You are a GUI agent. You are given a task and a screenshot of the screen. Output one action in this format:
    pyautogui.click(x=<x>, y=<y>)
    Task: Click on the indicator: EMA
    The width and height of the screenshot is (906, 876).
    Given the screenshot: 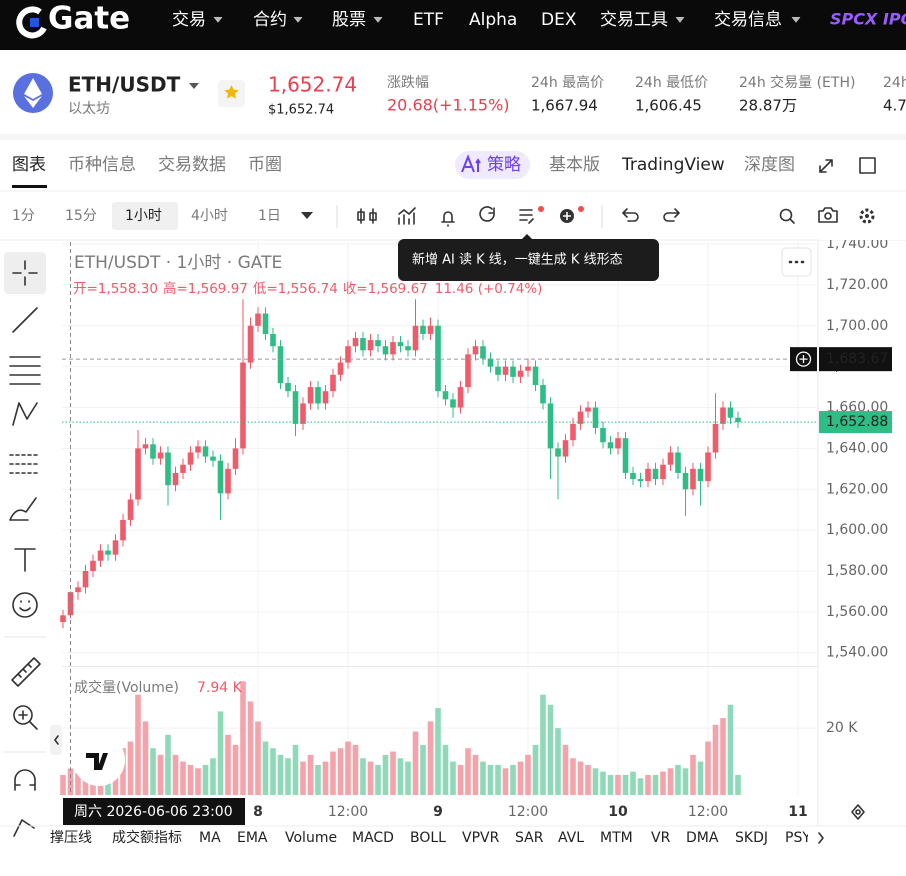 What is the action you would take?
    pyautogui.click(x=252, y=838)
    